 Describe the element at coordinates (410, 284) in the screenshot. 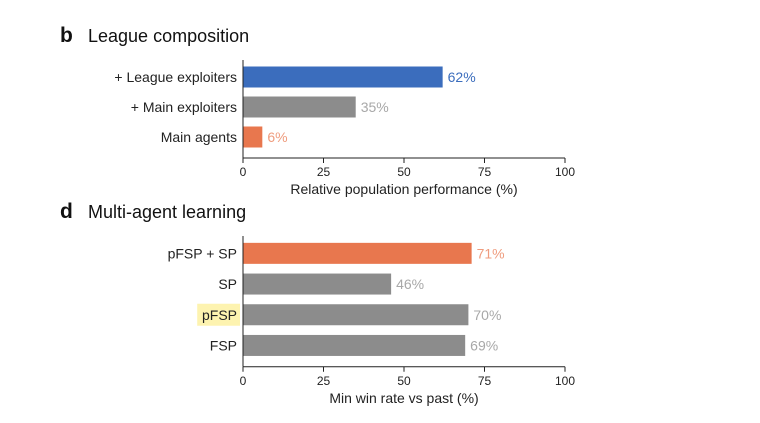

I see `data-label: 46%` at that location.